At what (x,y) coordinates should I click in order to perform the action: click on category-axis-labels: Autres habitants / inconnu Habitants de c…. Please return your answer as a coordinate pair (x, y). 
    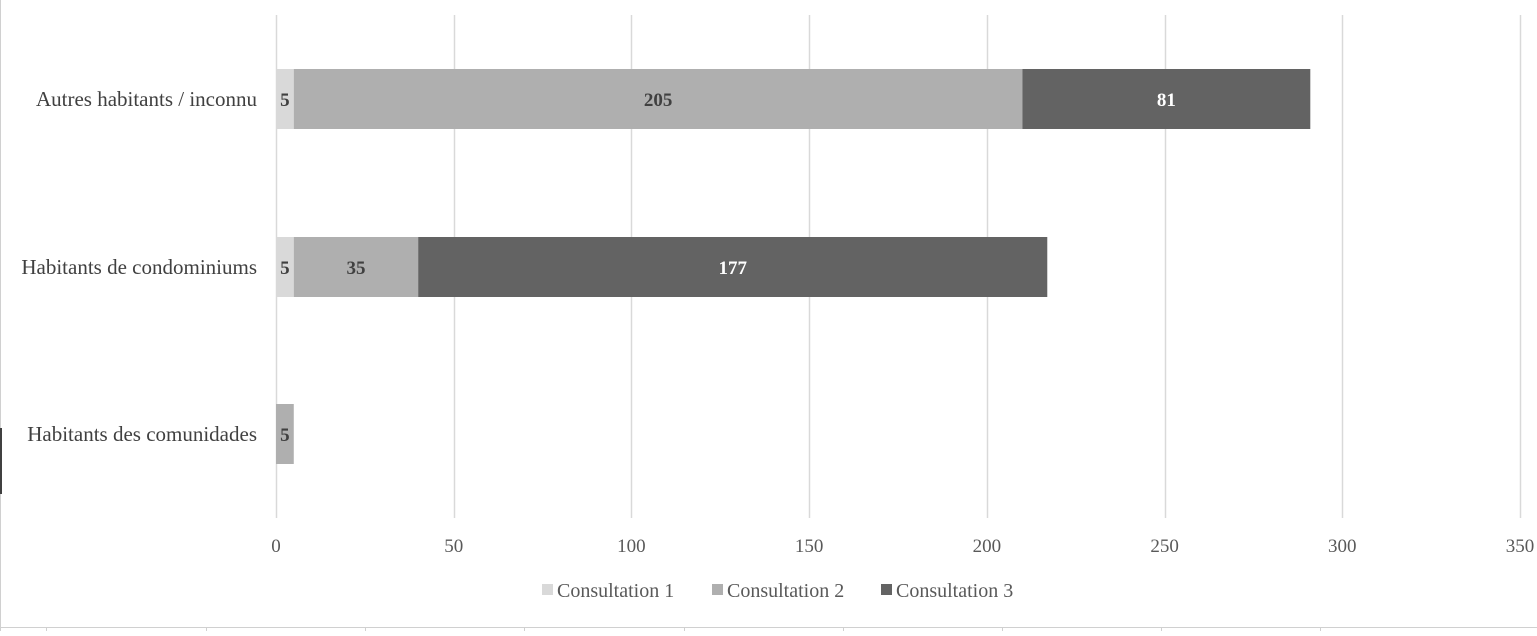
    Looking at the image, I should click on (139, 266).